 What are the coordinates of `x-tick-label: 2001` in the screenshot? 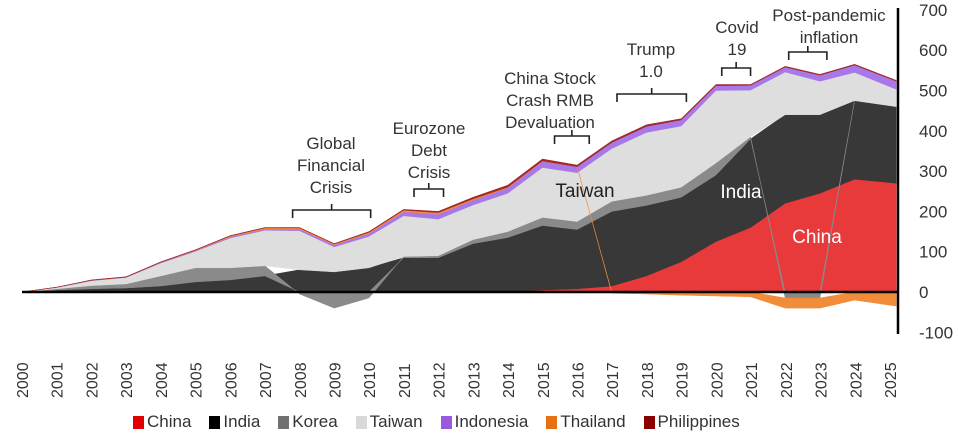 It's located at (58, 380).